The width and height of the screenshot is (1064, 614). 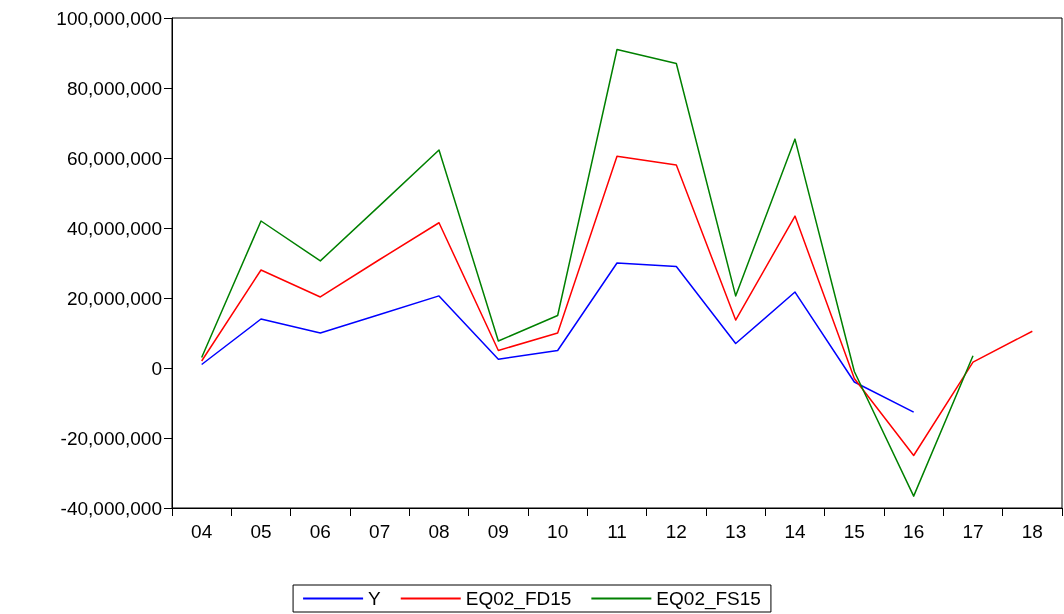 What do you see at coordinates (795, 531) in the screenshot?
I see `x-tick-label: 14` at bounding box center [795, 531].